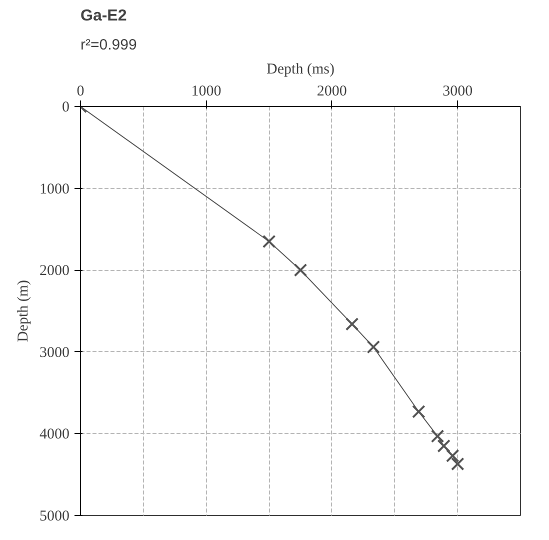 This screenshot has height=540, width=549. What do you see at coordinates (24, 311) in the screenshot?
I see `y-axis-title: Depth (m)` at bounding box center [24, 311].